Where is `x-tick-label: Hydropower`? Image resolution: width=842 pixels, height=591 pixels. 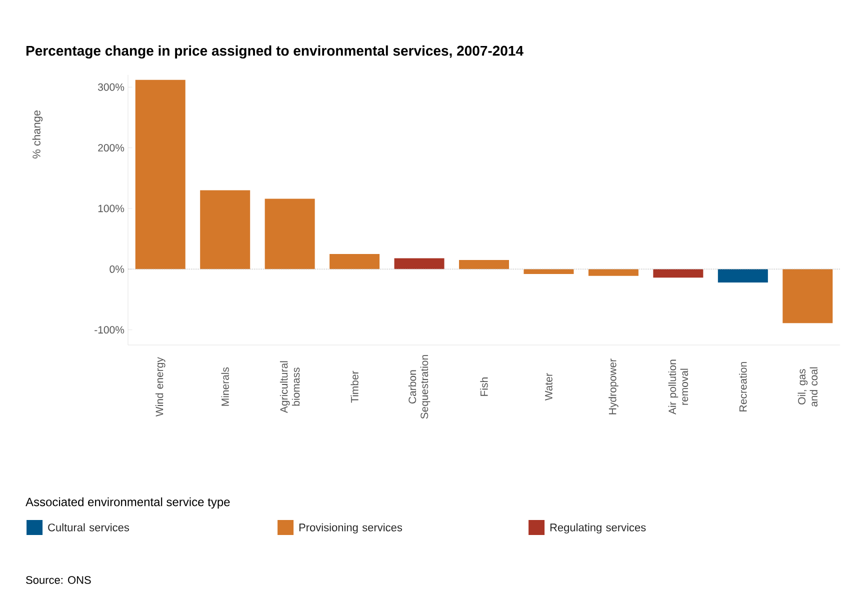
x-tick-label: Hydropower is located at coordinates (613, 386).